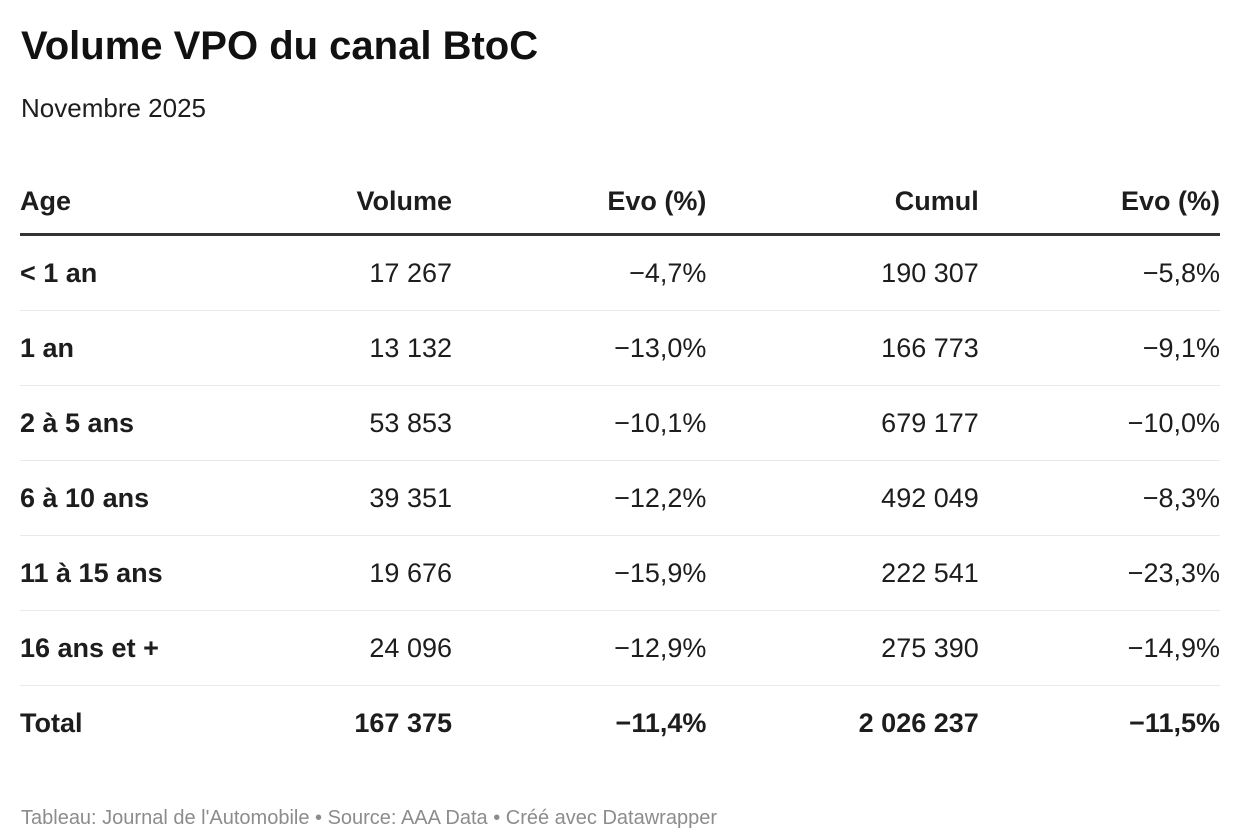  What do you see at coordinates (332, 348) in the screenshot?
I see `cell-volume: 13 132` at bounding box center [332, 348].